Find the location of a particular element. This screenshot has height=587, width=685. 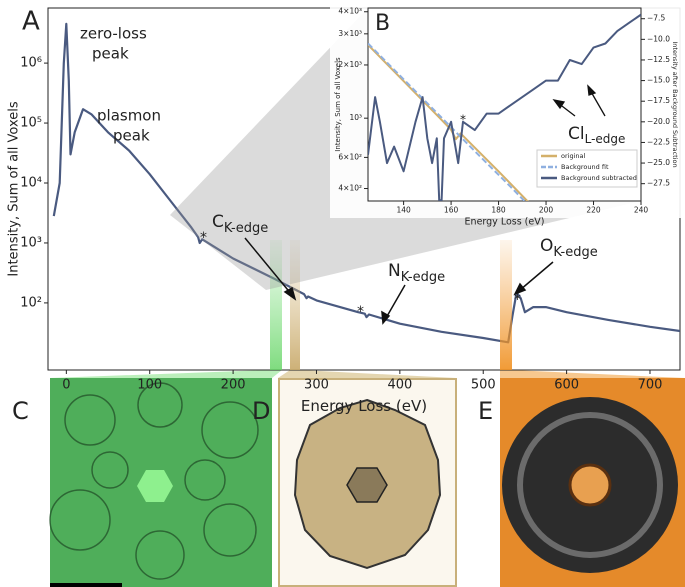

y-tick-label: 6×10² is located at coordinates (350, 156).